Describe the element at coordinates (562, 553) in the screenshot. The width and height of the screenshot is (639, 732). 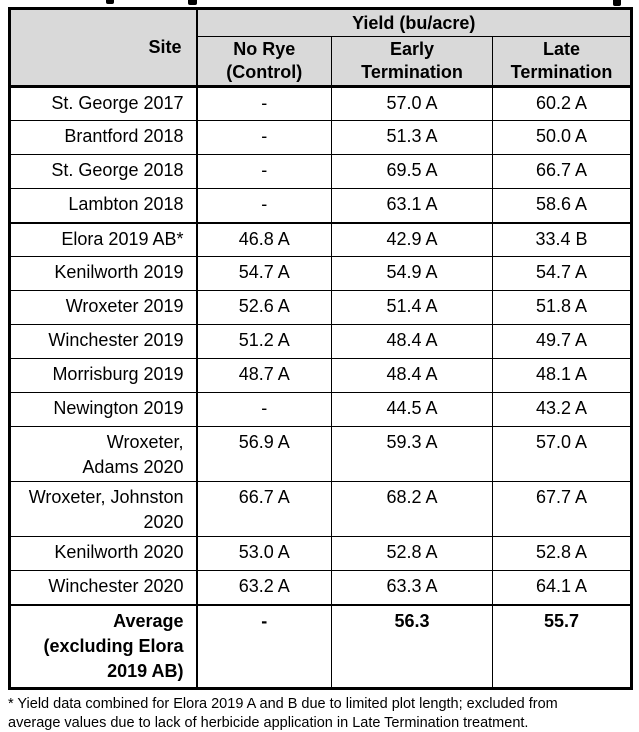
I see `late-termination-value: 52.8 A` at that location.